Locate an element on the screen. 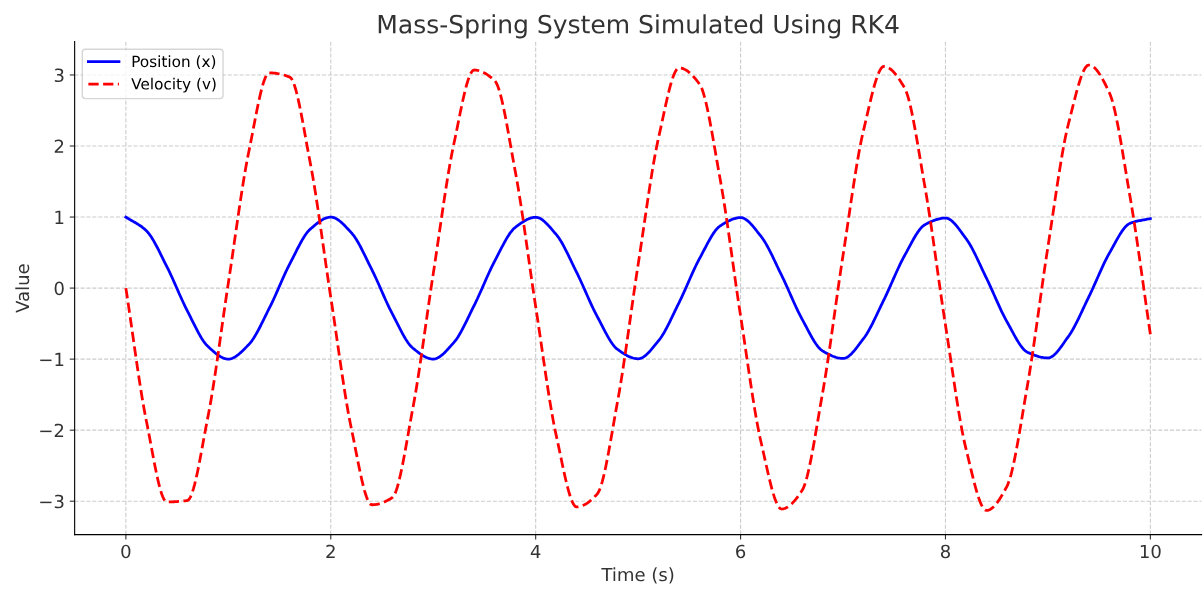 The height and width of the screenshot is (594, 1204). y-tick-label: 2 is located at coordinates (59, 146).